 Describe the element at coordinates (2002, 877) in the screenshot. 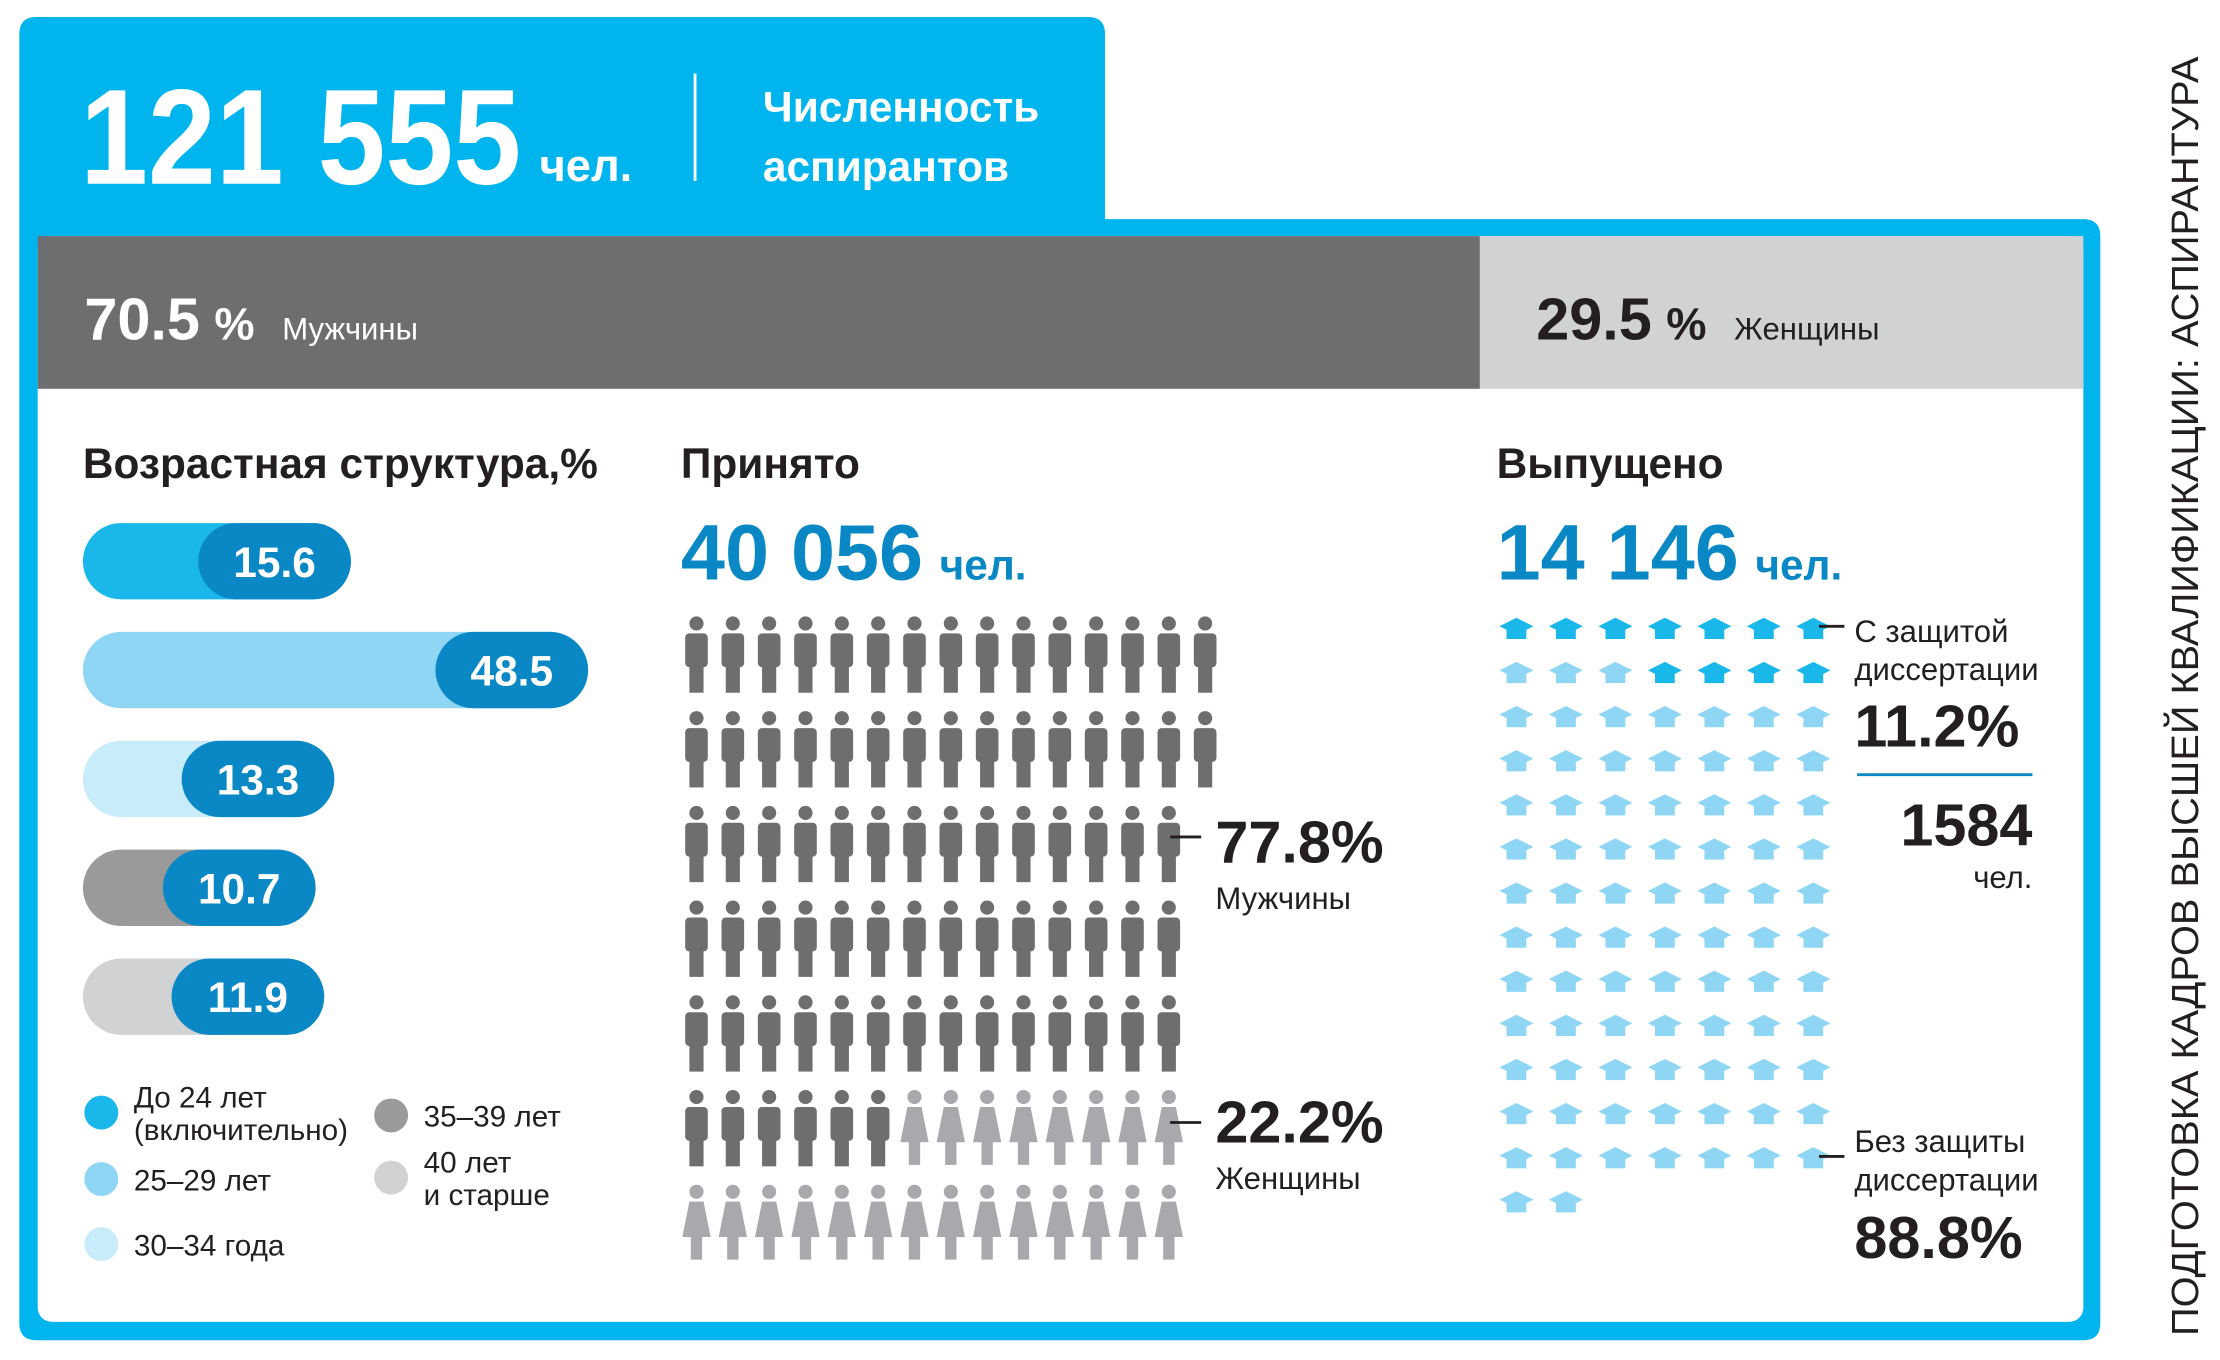

I see `unit: чел.` at that location.